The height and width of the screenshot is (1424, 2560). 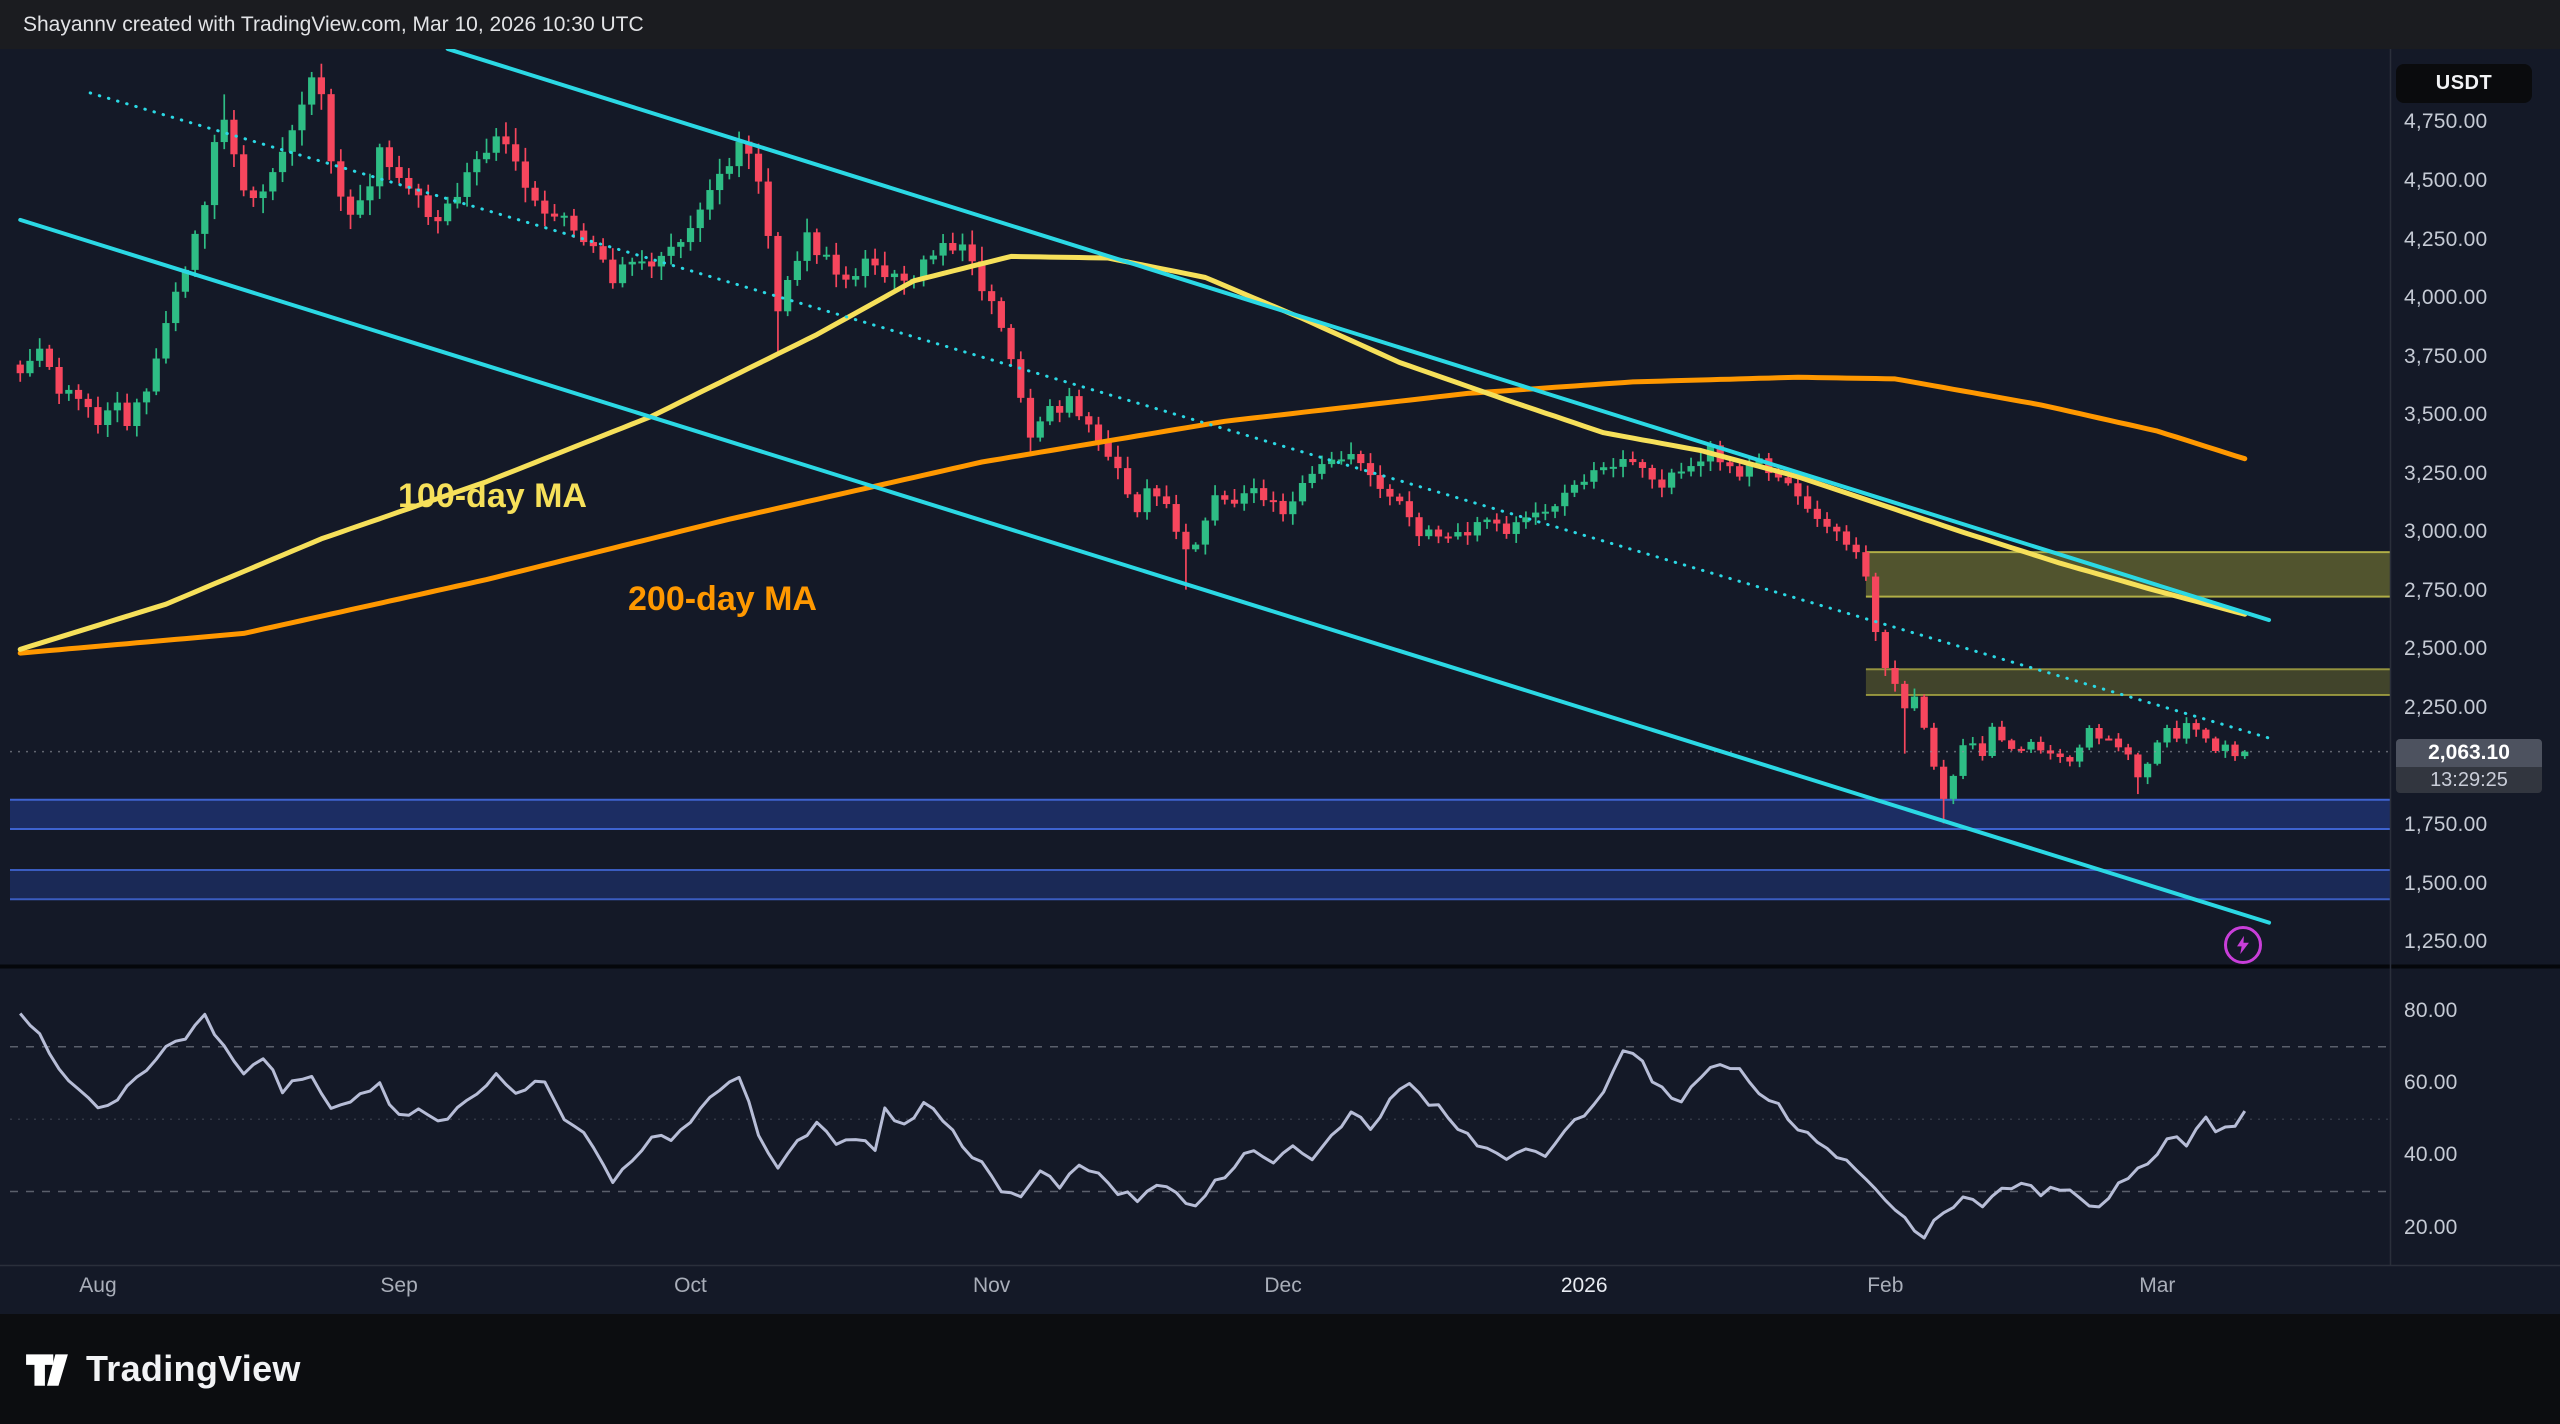 What do you see at coordinates (1200, 814) in the screenshot?
I see `support-zone-upper` at bounding box center [1200, 814].